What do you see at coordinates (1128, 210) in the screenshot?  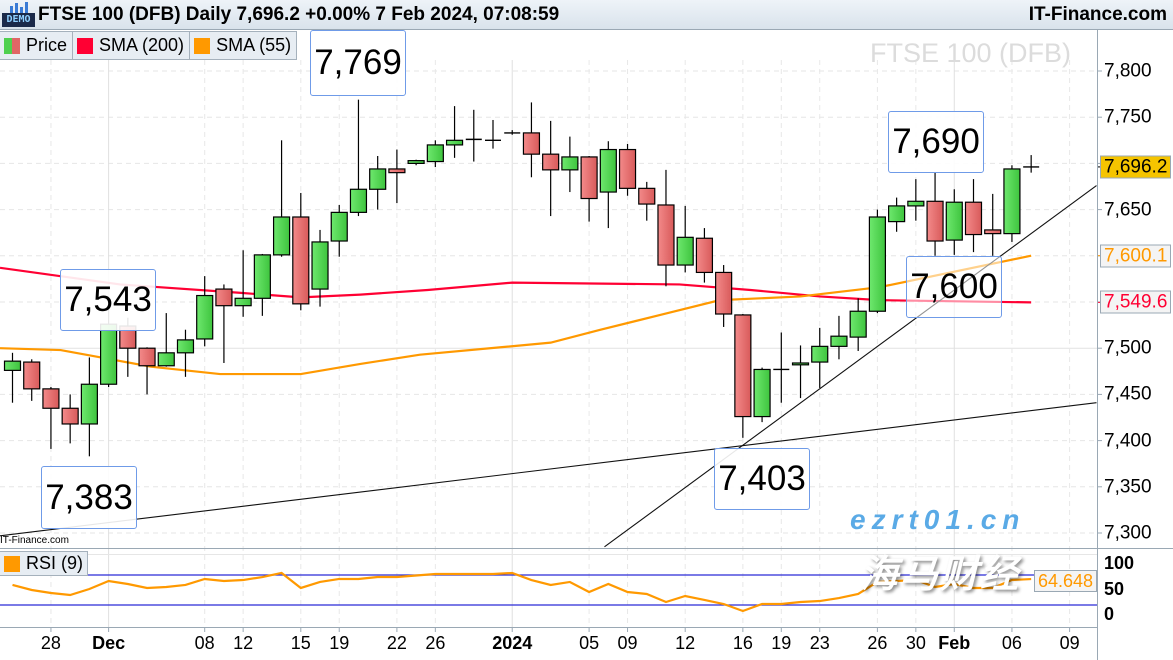 I see `y-tick-label: 7,650` at bounding box center [1128, 210].